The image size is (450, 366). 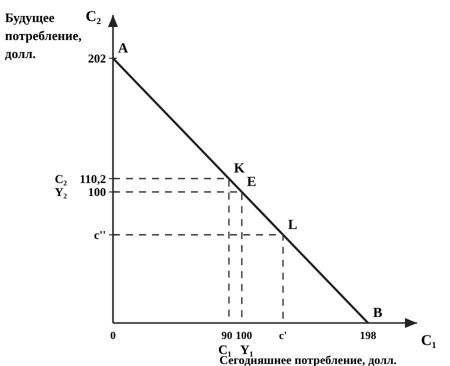 What do you see at coordinates (377, 313) in the screenshot?
I see `annotation: B` at bounding box center [377, 313].